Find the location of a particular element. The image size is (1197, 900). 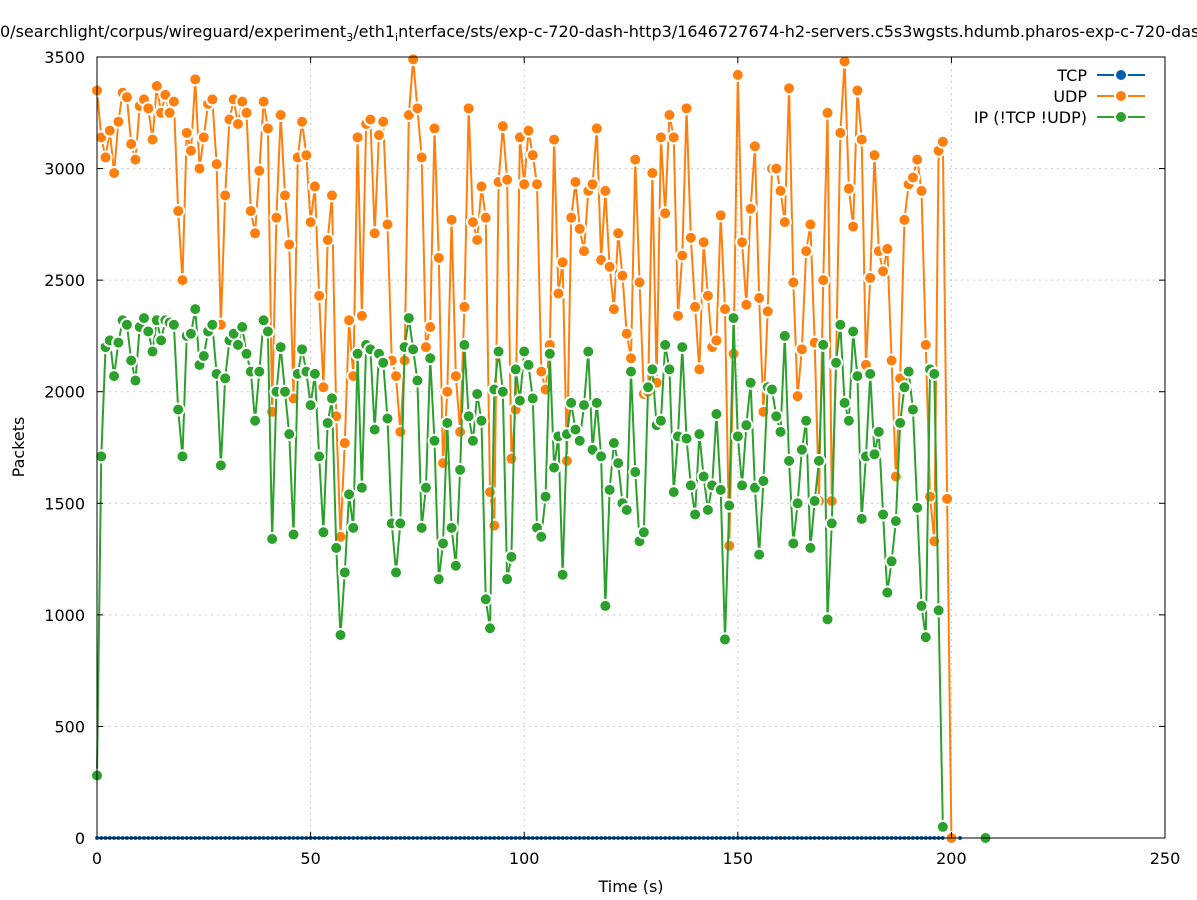

y-tick-label: 2500 is located at coordinates (64, 280).